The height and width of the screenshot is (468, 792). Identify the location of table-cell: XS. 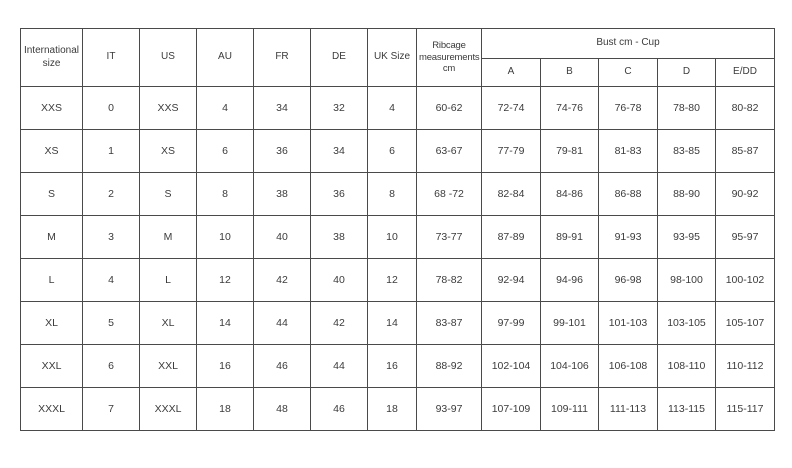
(168, 151).